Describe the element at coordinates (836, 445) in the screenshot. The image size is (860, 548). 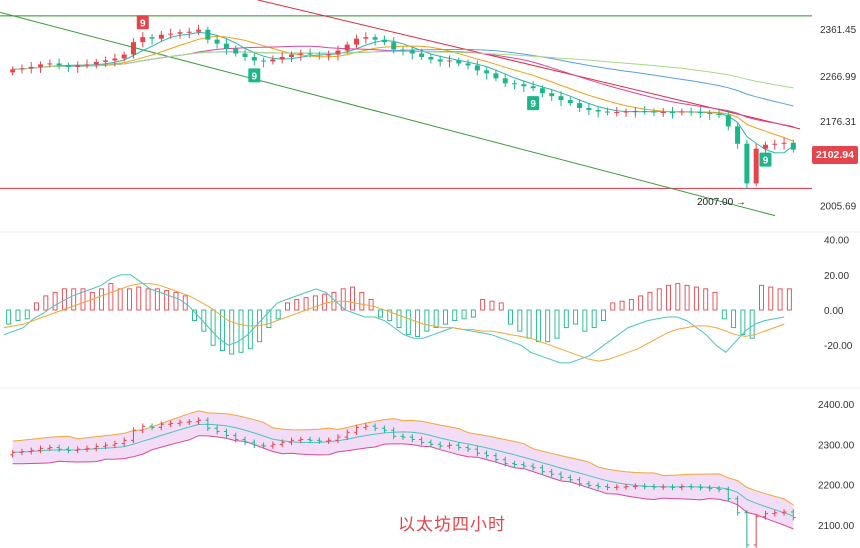
I see `bollinger-tick-label: 2300.00` at that location.